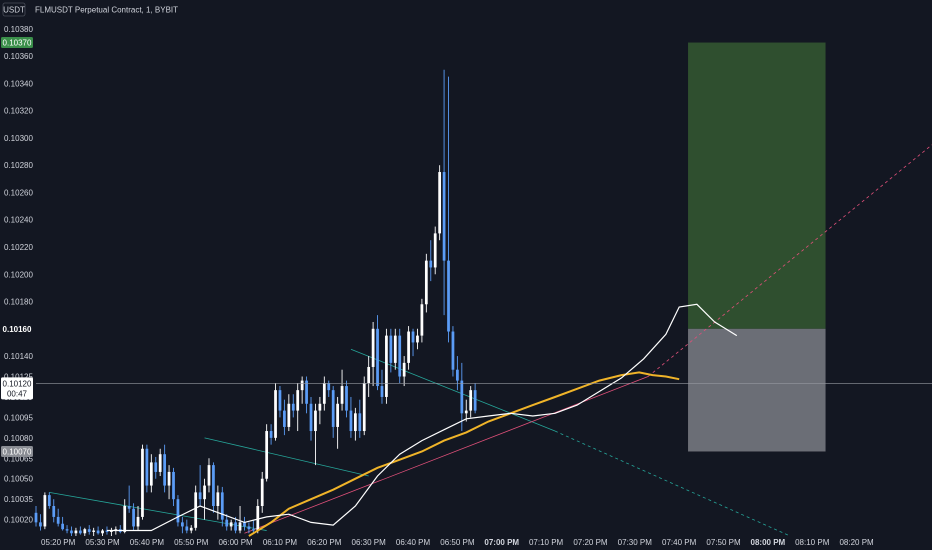 This screenshot has width=932, height=550. What do you see at coordinates (812, 542) in the screenshot?
I see `time-tick-label: 08:10 PM` at bounding box center [812, 542].